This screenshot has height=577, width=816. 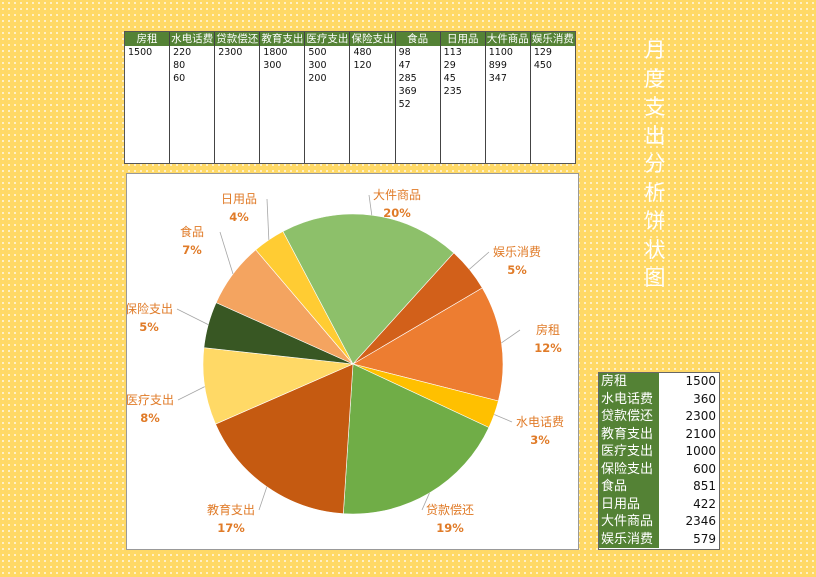 What do you see at coordinates (404, 104) in the screenshot?
I see `table-cell: 52` at bounding box center [404, 104].